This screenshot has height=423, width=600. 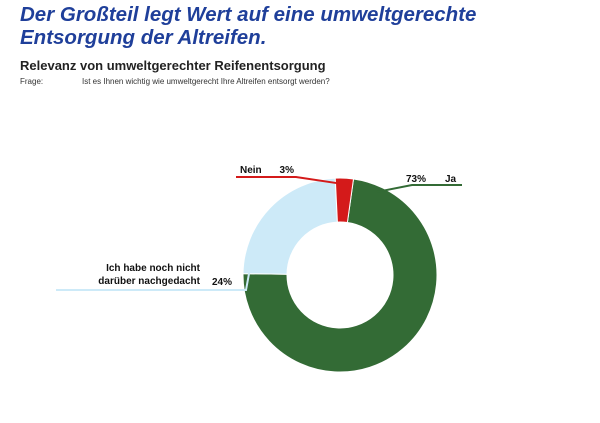 I want to click on slice-label-line: Ja, so click(x=451, y=179).